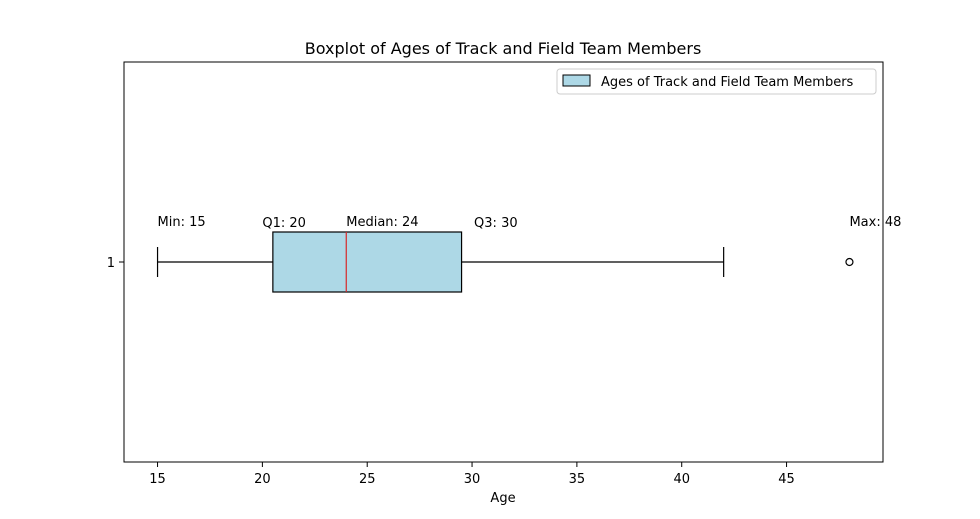 This screenshot has height=519, width=980. What do you see at coordinates (111, 263) in the screenshot?
I see `y-tick-label: 1` at bounding box center [111, 263].